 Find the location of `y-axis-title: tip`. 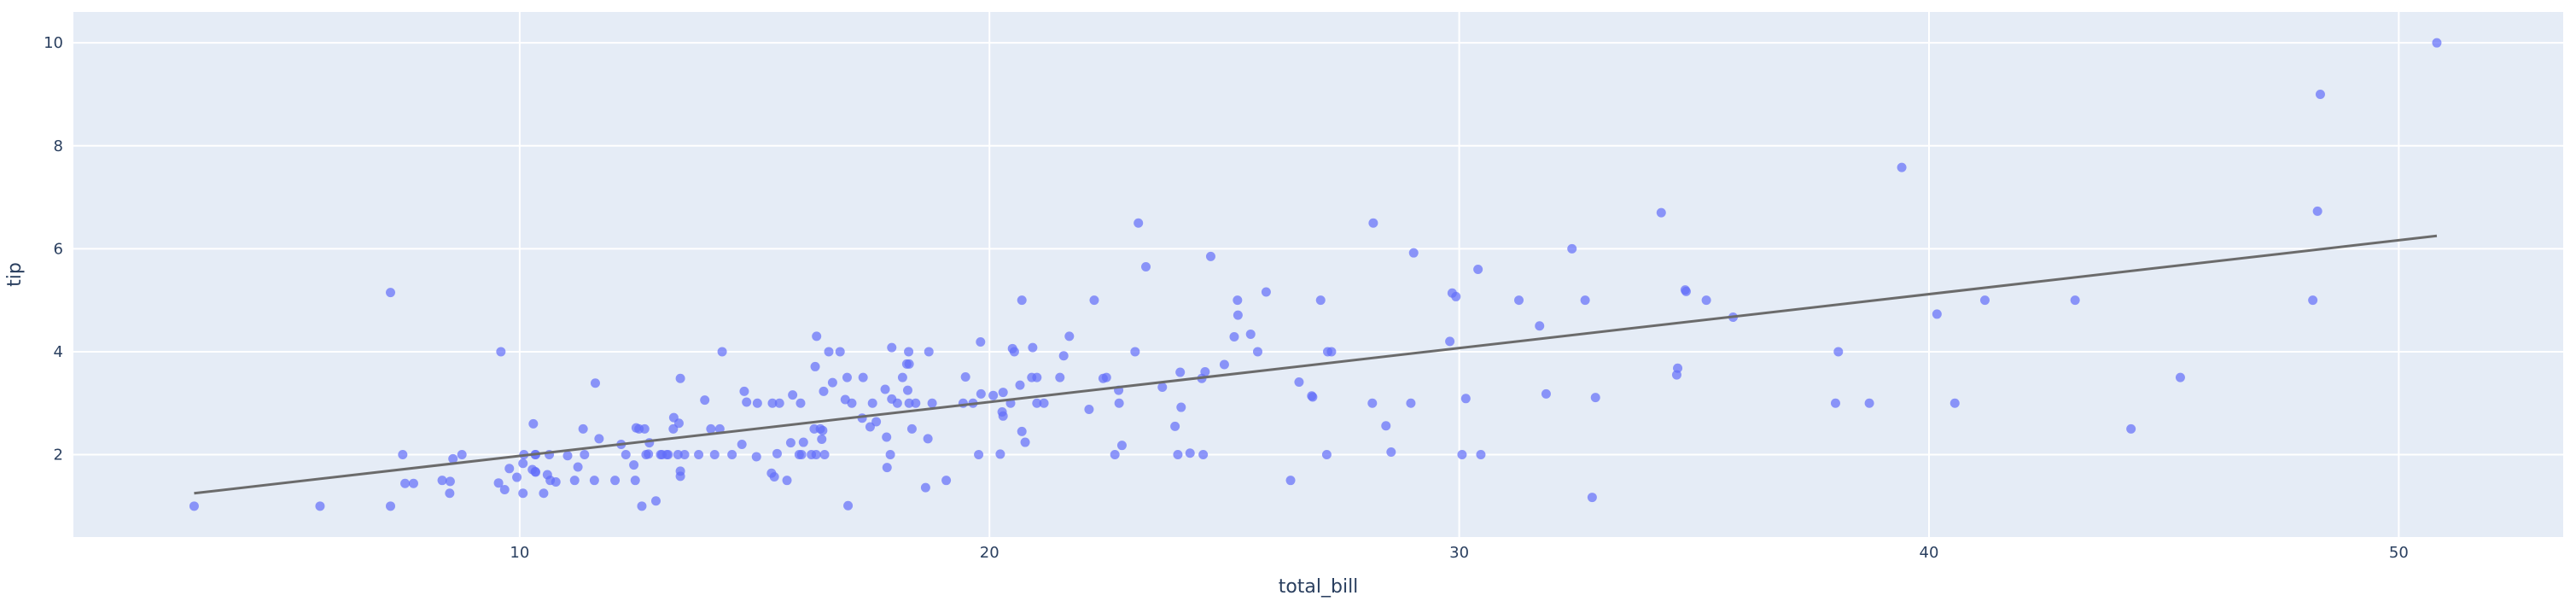

y-axis-title: tip is located at coordinates (15, 274).